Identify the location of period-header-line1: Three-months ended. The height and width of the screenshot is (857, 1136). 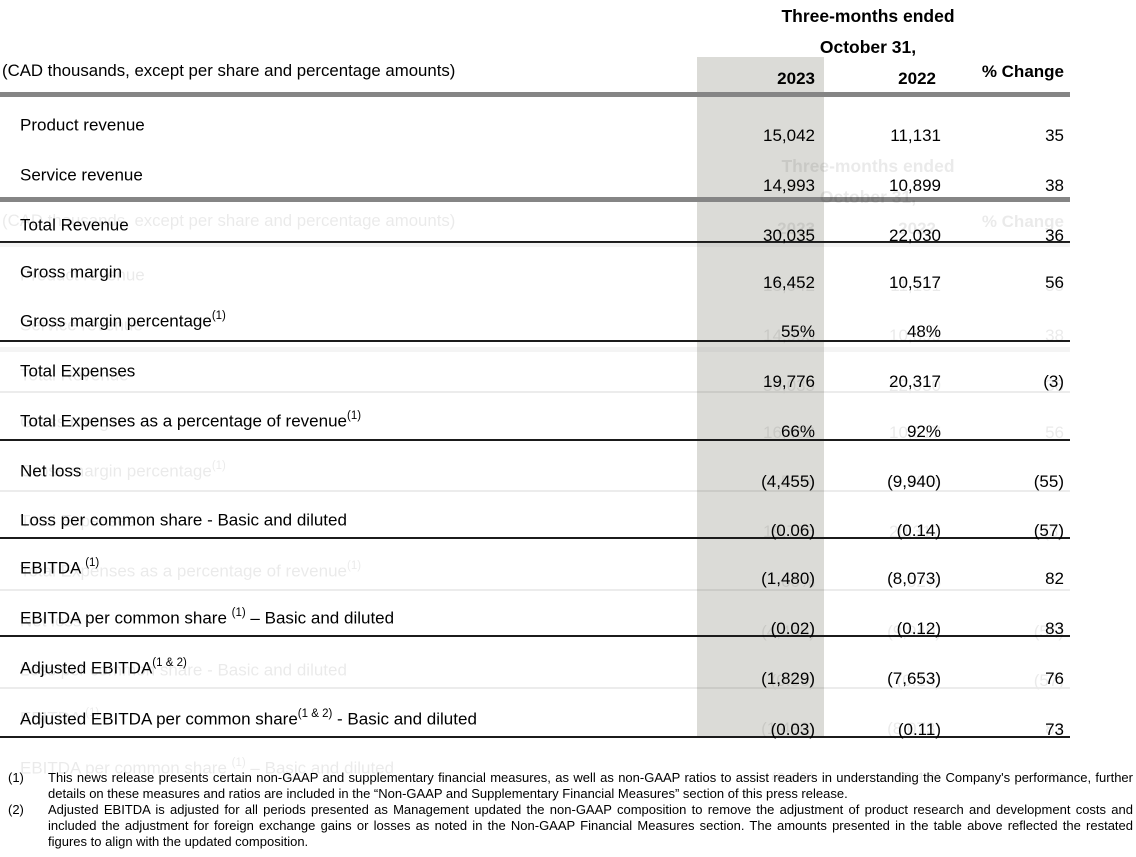
(868, 16).